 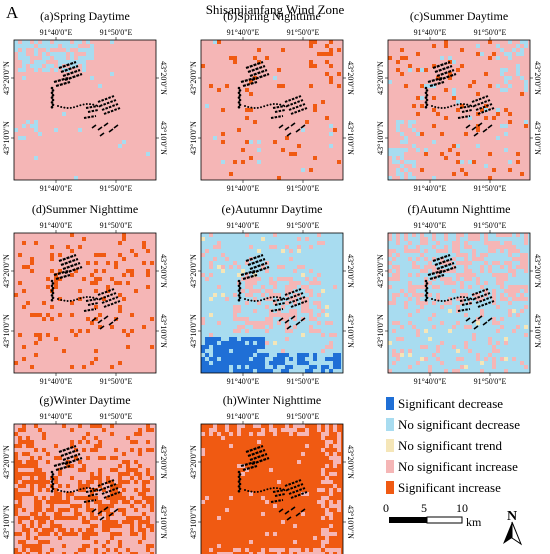 I want to click on scale-tick-label: 5, so click(x=424, y=508).